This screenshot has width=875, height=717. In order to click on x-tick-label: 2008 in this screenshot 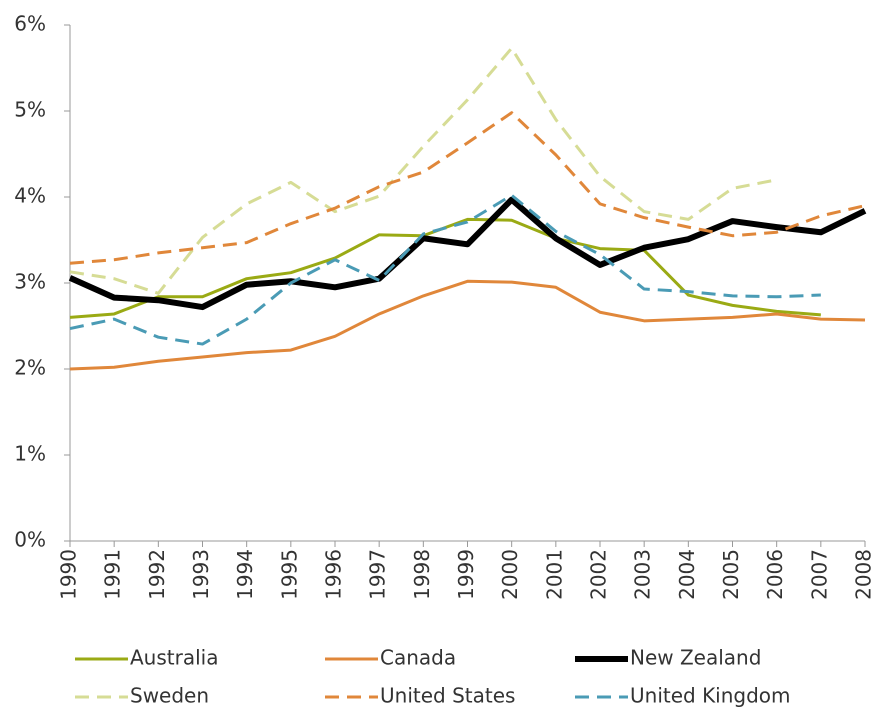, I will do `click(863, 574)`.